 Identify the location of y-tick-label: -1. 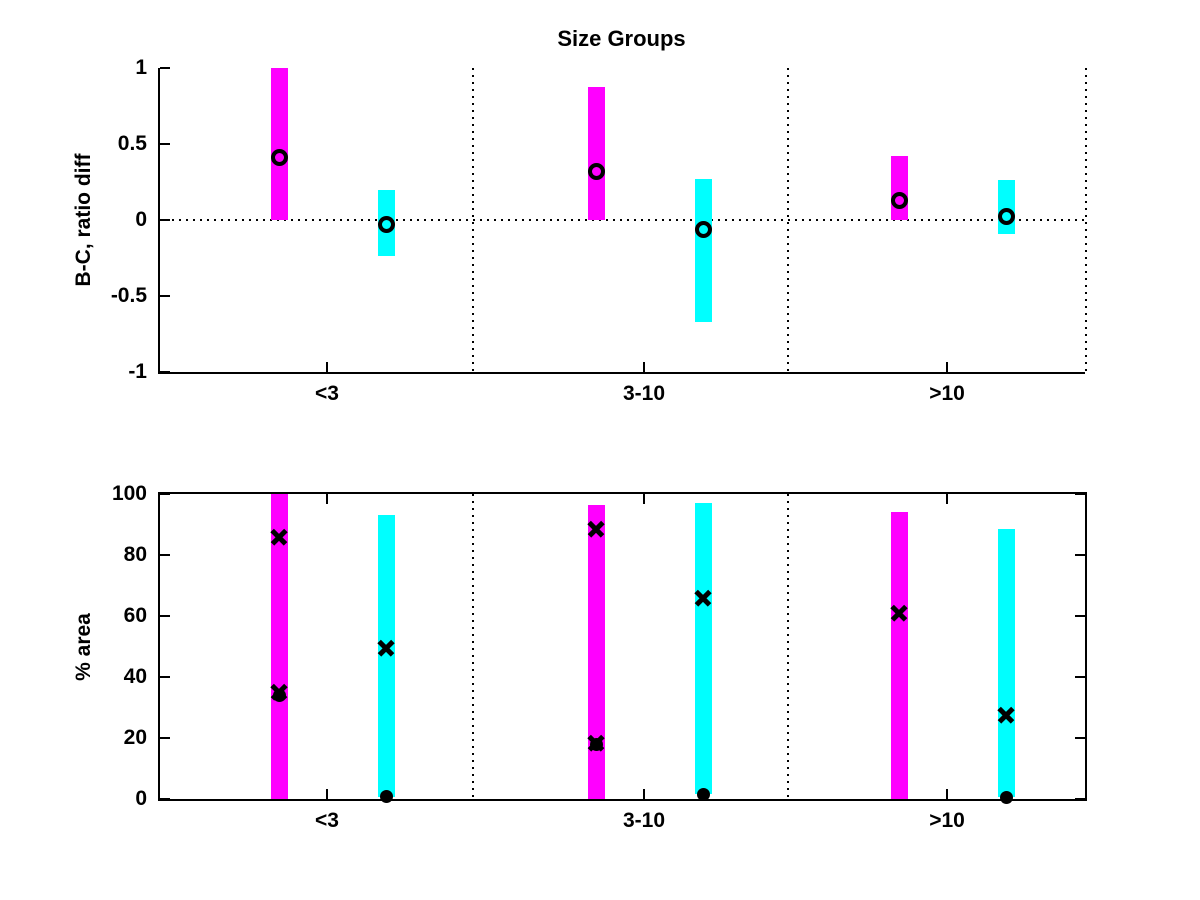
(137, 371).